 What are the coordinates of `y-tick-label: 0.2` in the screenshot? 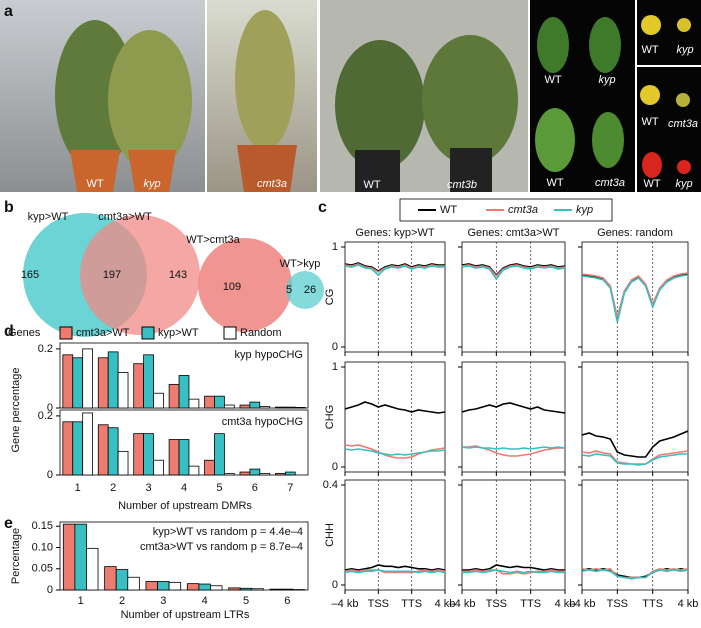 It's located at (45, 416).